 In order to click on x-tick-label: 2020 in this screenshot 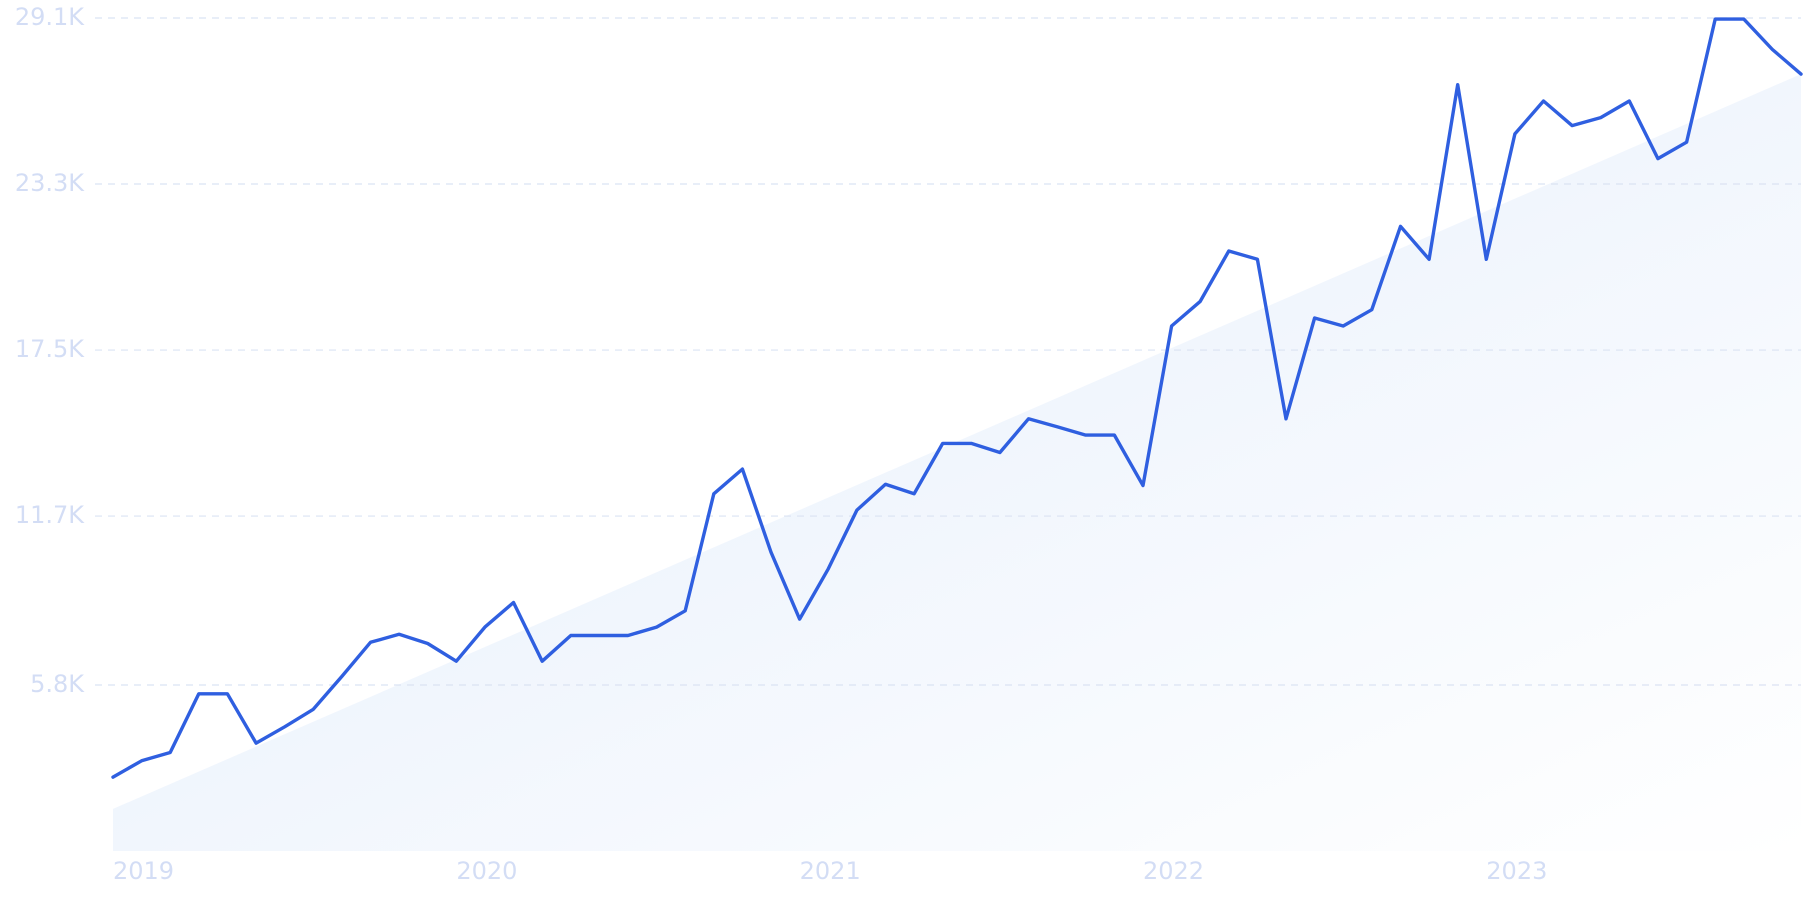, I will do `click(486, 871)`.